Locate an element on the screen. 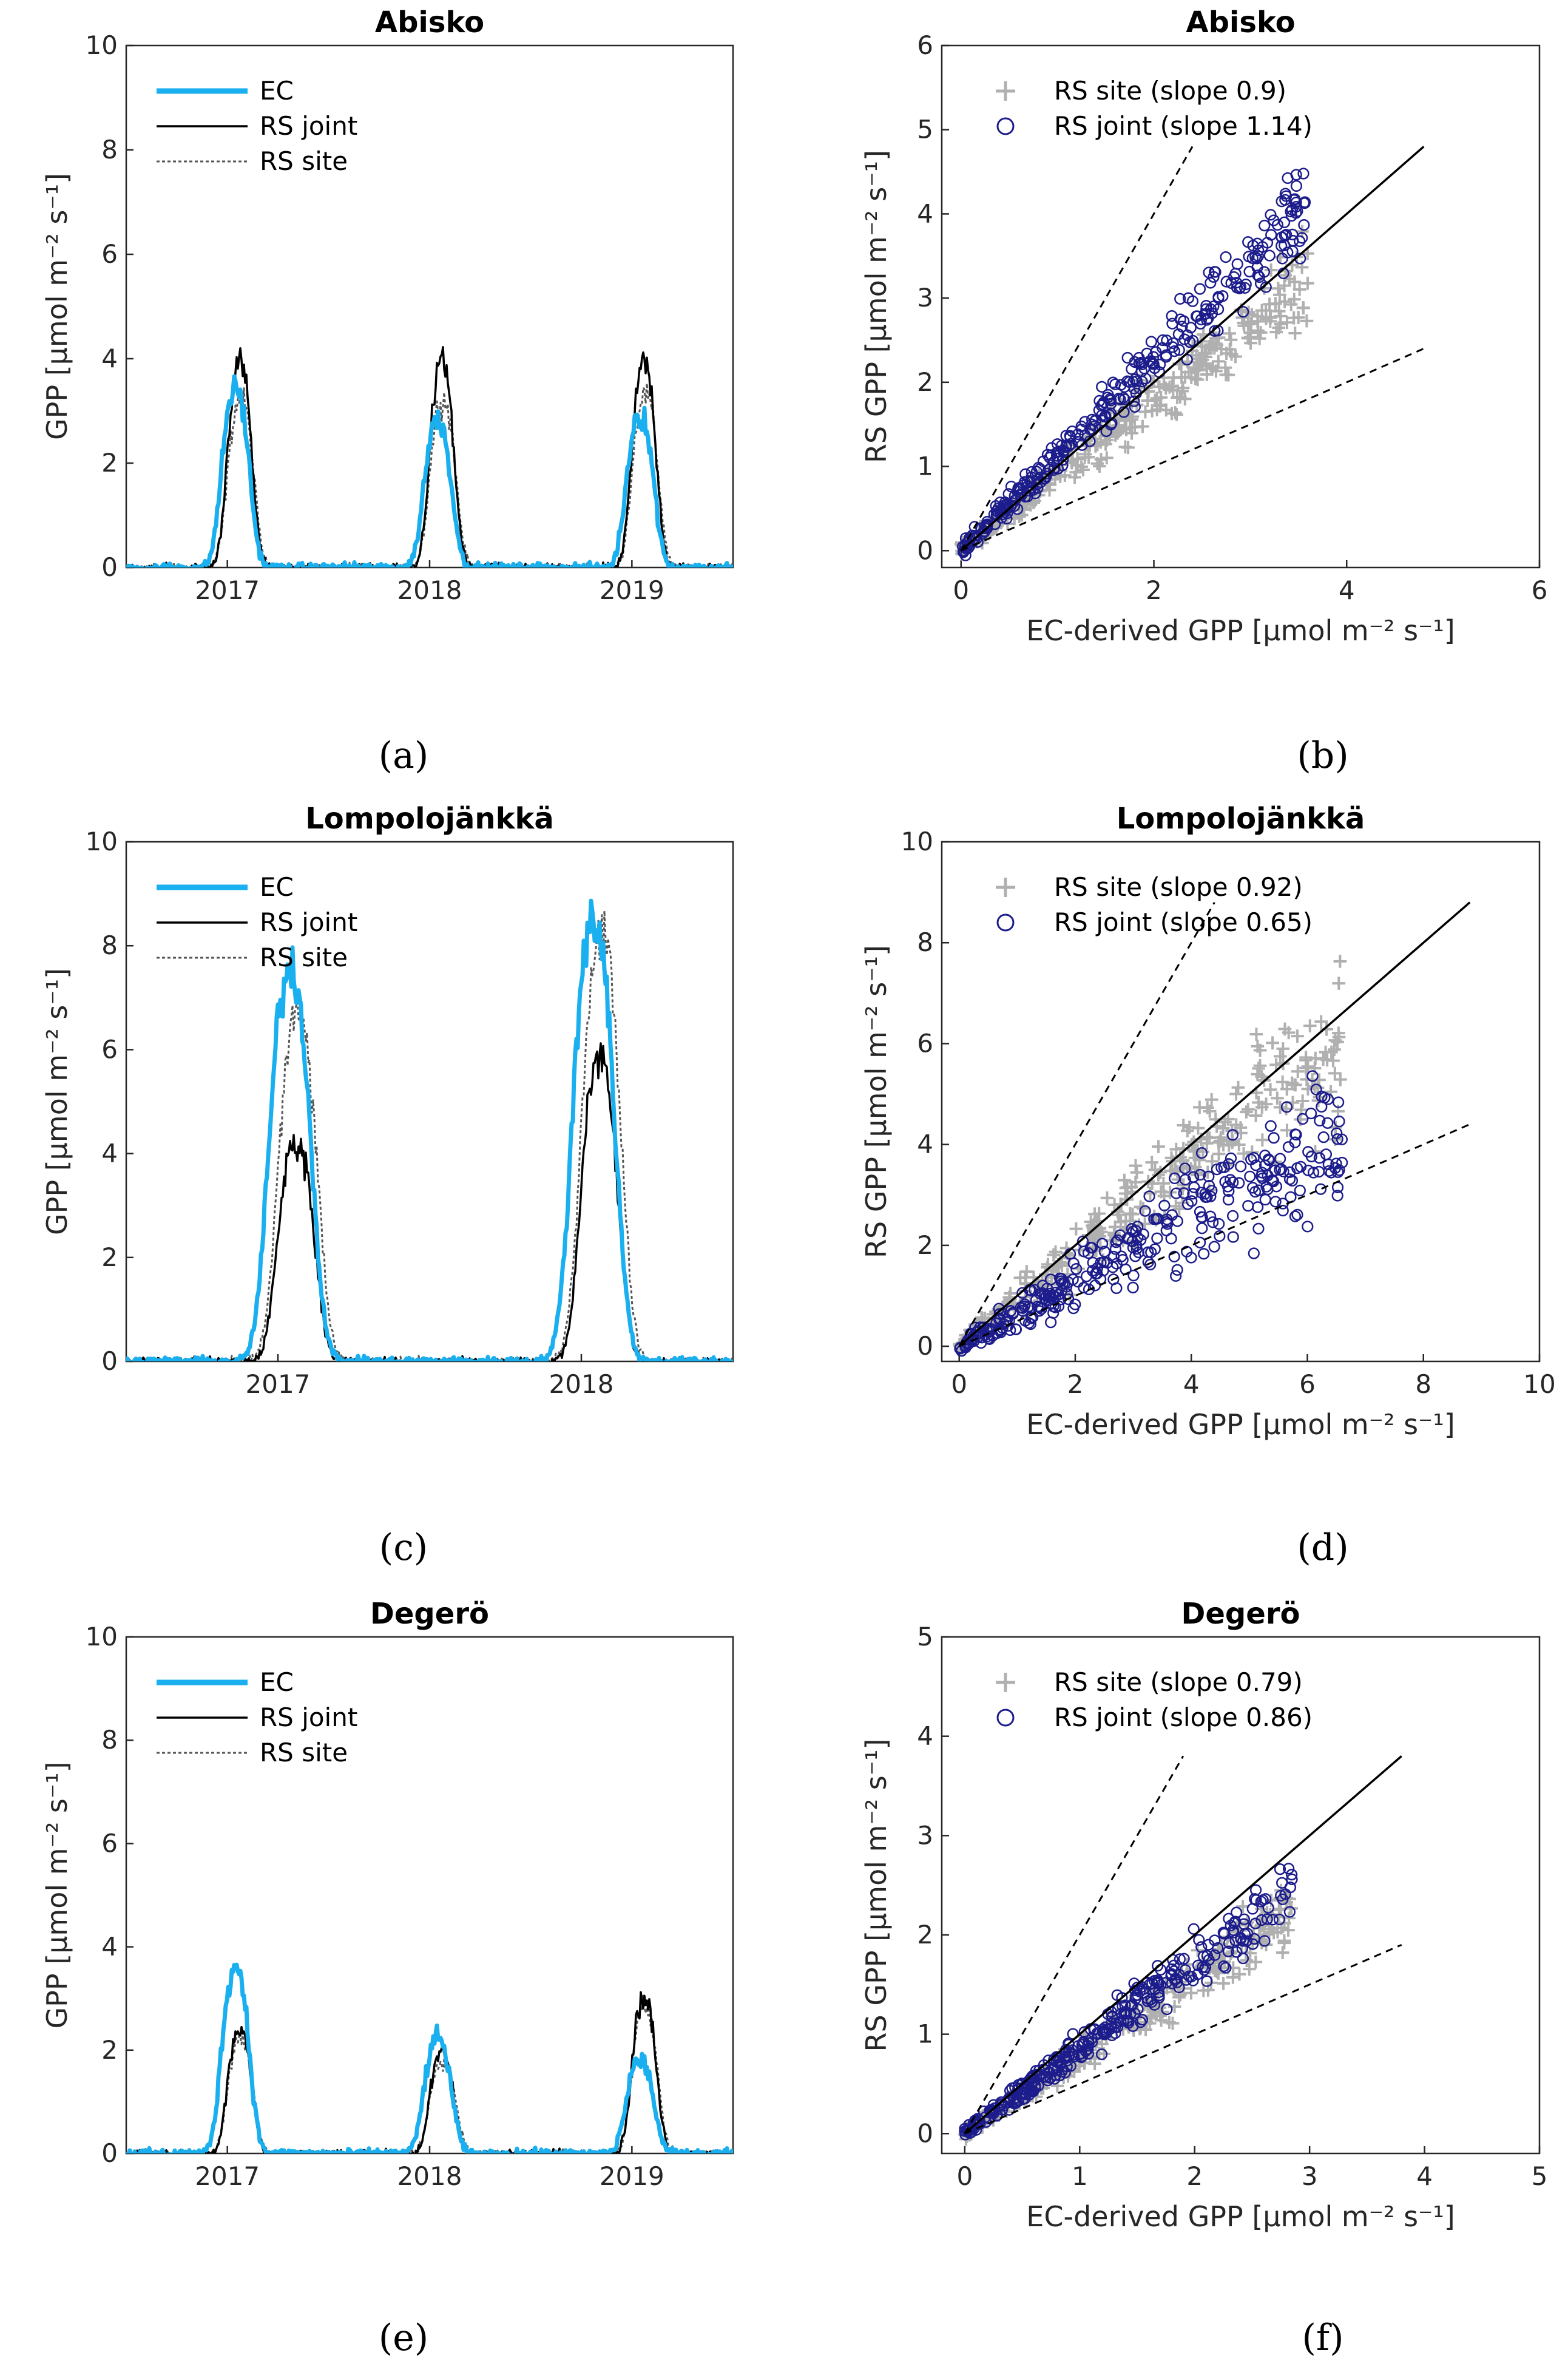 This screenshot has width=1568, height=2378. legend-label: EC is located at coordinates (277, 91).